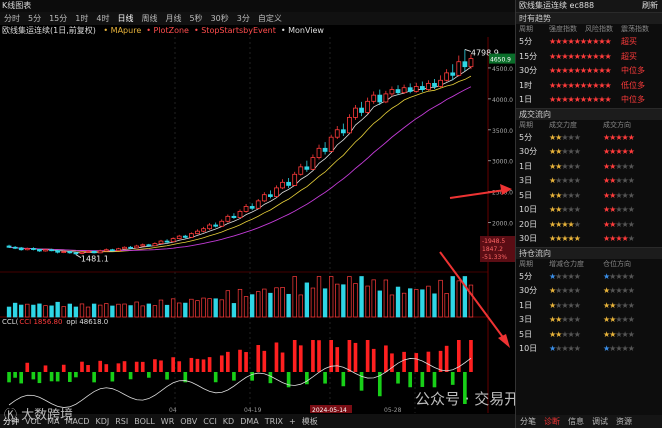 The width and height of the screenshot is (662, 428). What do you see at coordinates (33, 421) in the screenshot?
I see `indicator-tab-1: VOL` at bounding box center [33, 421].